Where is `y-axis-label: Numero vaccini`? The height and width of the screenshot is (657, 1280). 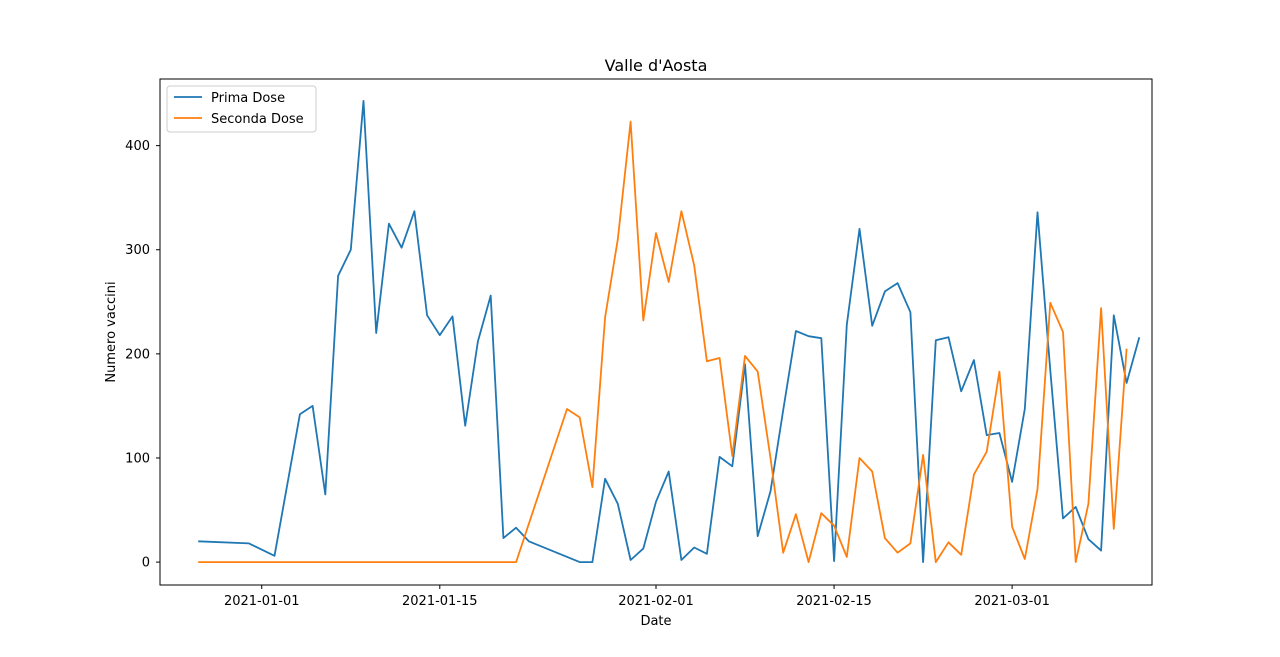 y-axis-label: Numero vaccini is located at coordinates (111, 331).